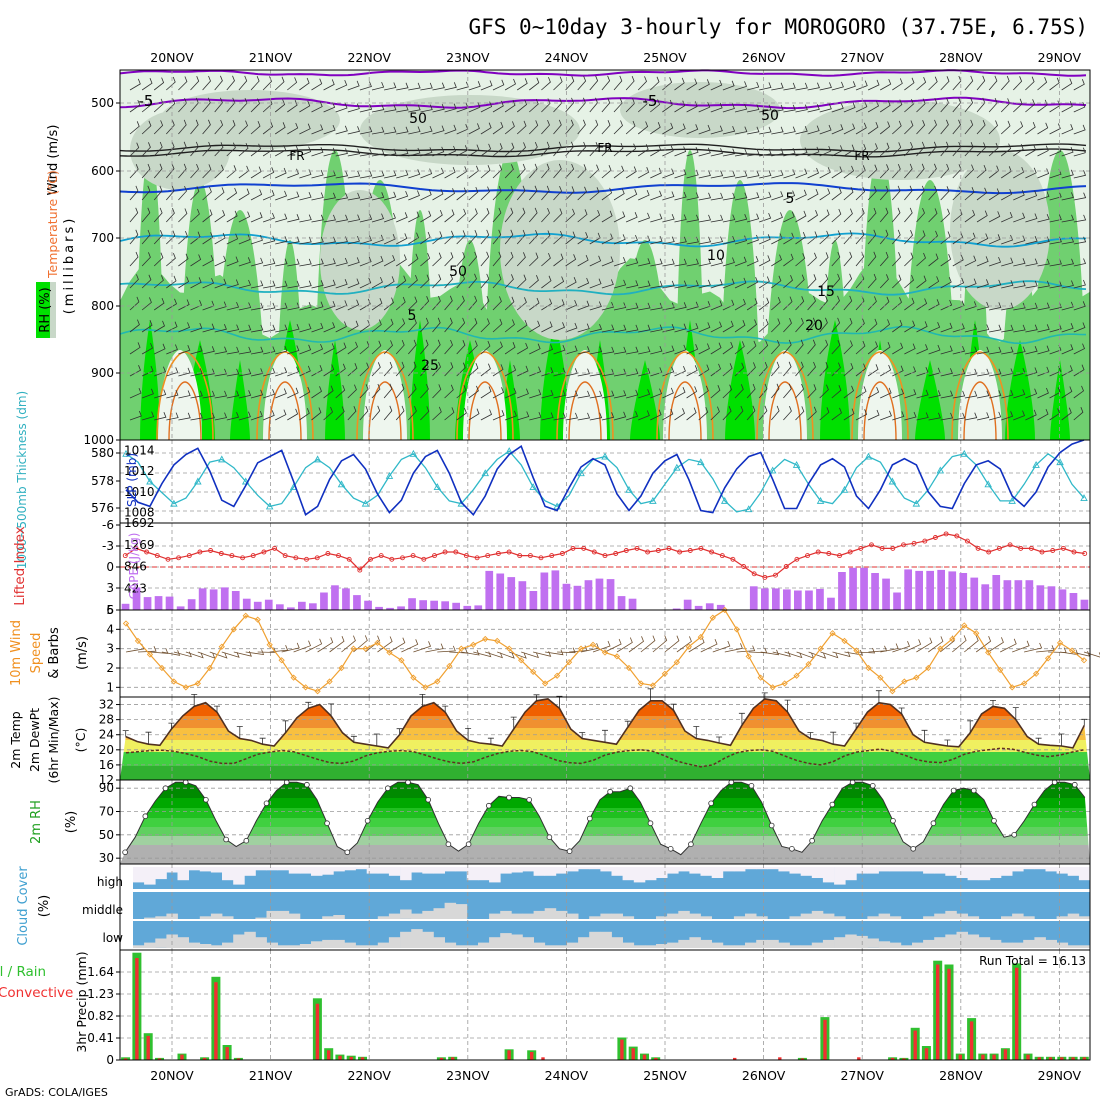 This screenshot has width=1100, height=1100. I want to click on wind10m-tick-1: 4, so click(110, 629).